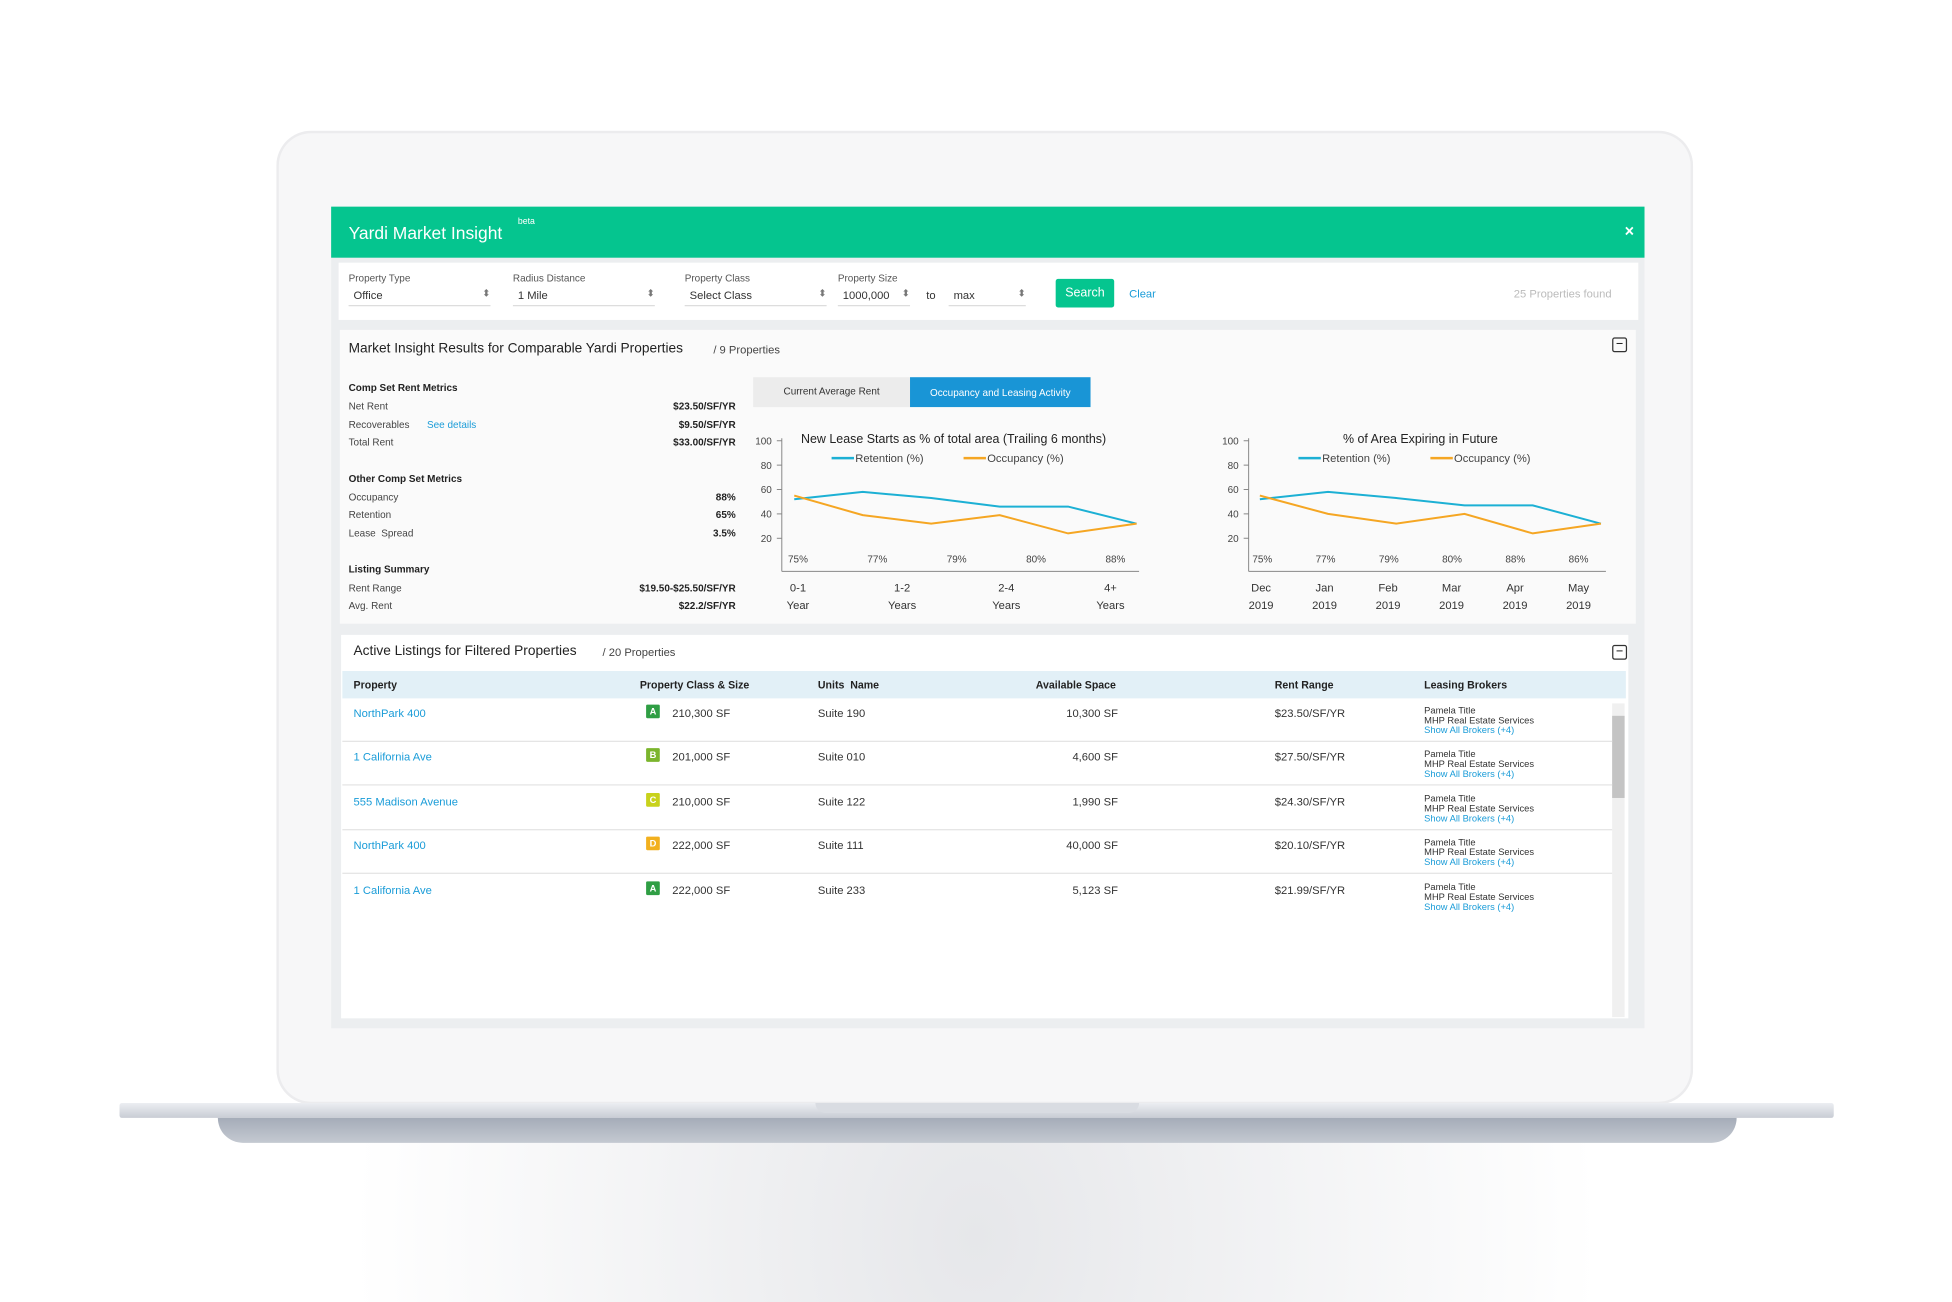  What do you see at coordinates (1142, 294) in the screenshot?
I see `clear-link: Clear` at bounding box center [1142, 294].